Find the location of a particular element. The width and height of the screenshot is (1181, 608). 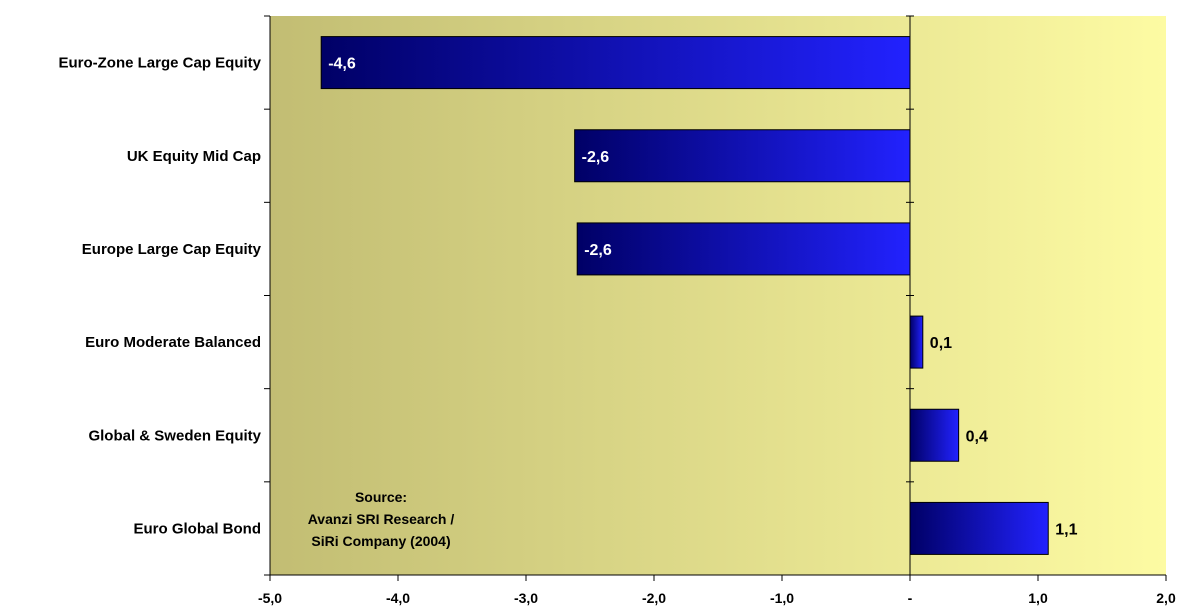

x-tick-label: -5,0 is located at coordinates (270, 598).